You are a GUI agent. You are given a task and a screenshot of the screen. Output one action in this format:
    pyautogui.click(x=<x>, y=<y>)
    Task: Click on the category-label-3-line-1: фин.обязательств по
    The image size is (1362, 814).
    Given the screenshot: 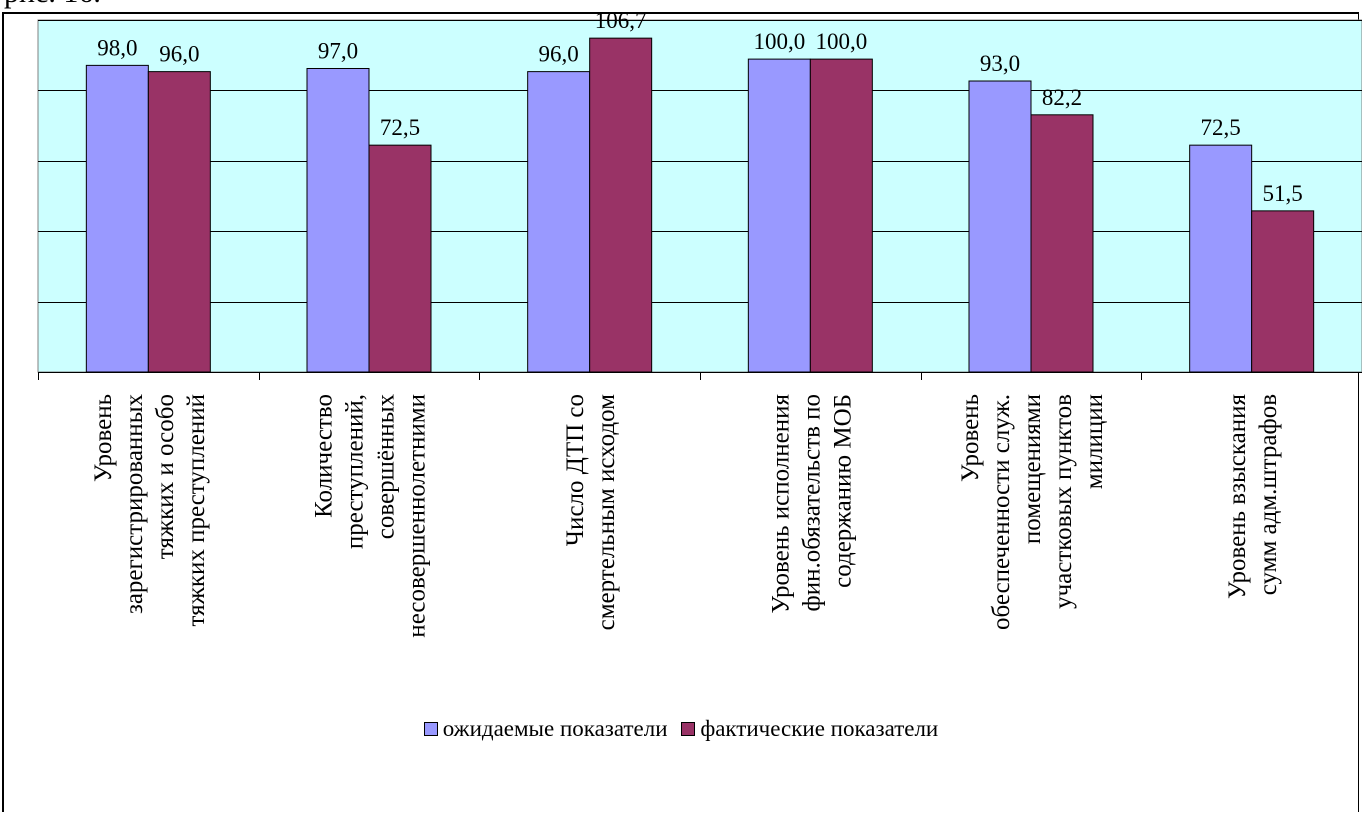 What is the action you would take?
    pyautogui.click(x=811, y=502)
    